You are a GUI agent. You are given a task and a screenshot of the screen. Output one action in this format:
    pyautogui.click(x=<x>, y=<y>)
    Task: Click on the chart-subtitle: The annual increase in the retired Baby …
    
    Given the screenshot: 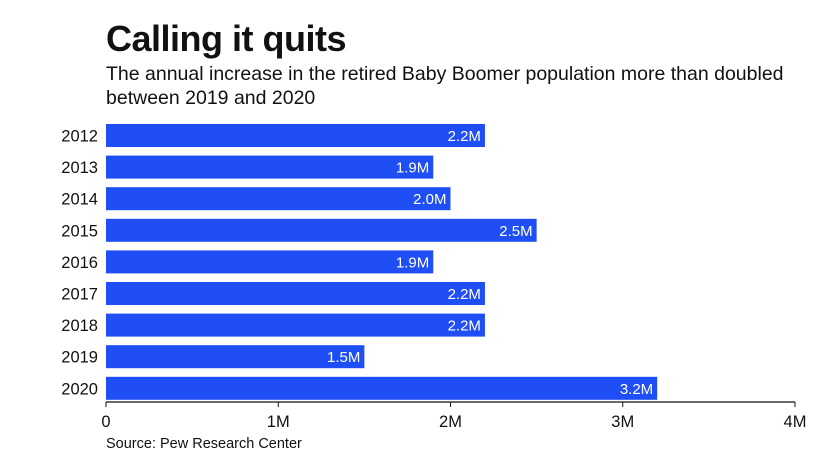 What is the action you would take?
    pyautogui.click(x=445, y=86)
    